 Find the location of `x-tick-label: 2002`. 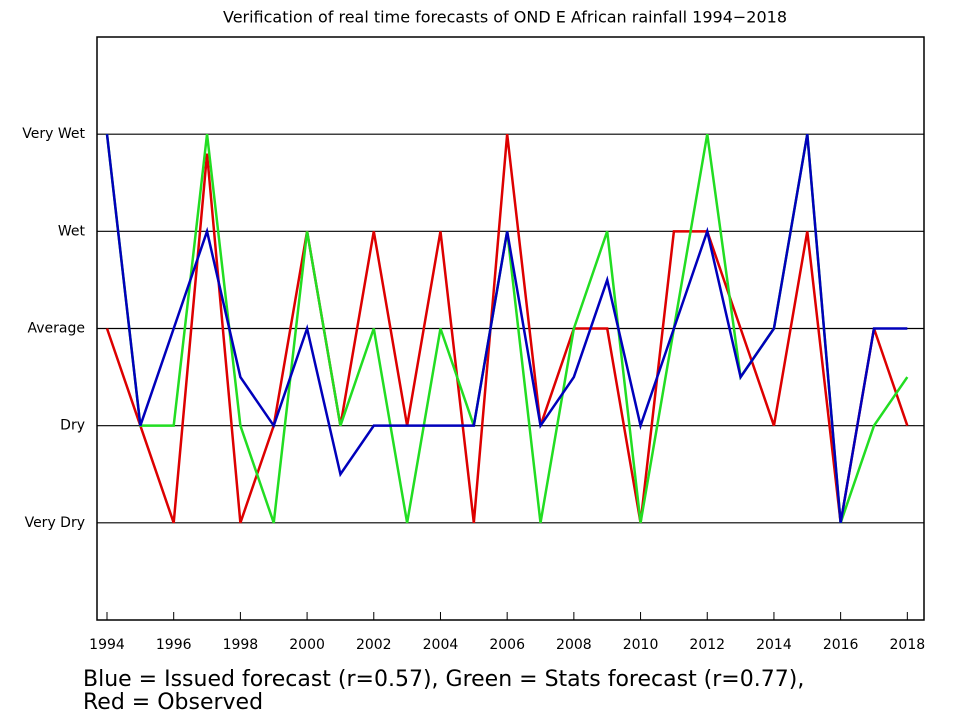

x-tick-label: 2002 is located at coordinates (374, 645).